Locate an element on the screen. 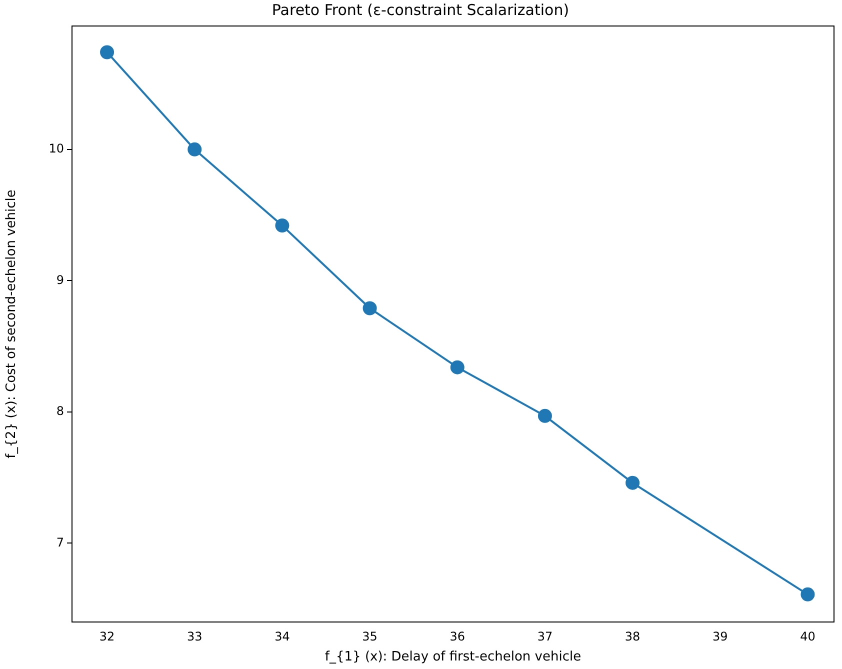 The image size is (842, 669). y-tick-label: 8 is located at coordinates (60, 411).